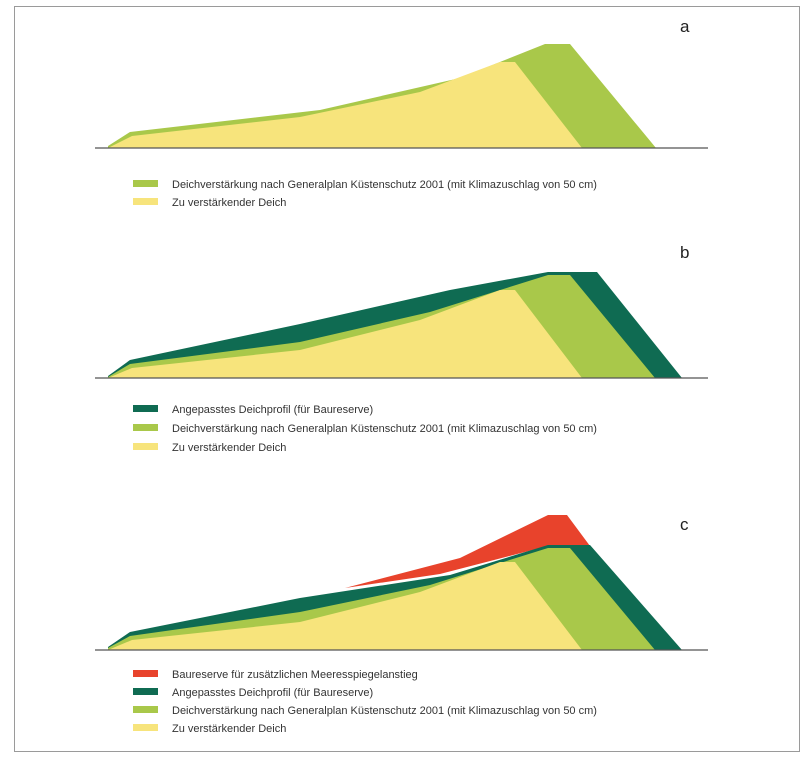 This screenshot has height=758, width=806. I want to click on panel-a-letter: a, so click(685, 26).